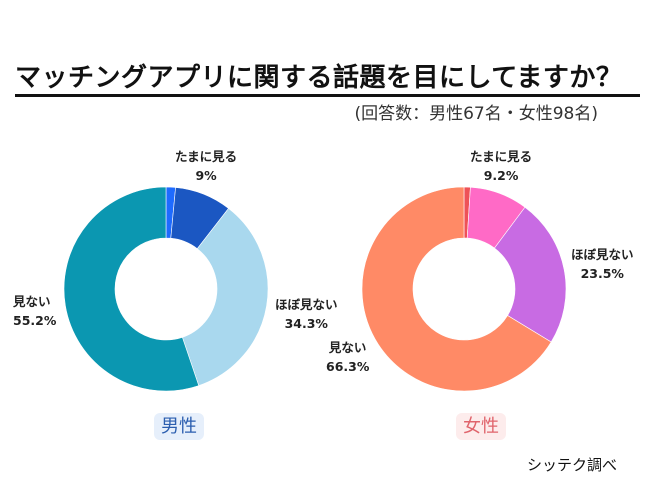  Describe the element at coordinates (456, 289) in the screenshot. I see `female-slice-minai` at that location.